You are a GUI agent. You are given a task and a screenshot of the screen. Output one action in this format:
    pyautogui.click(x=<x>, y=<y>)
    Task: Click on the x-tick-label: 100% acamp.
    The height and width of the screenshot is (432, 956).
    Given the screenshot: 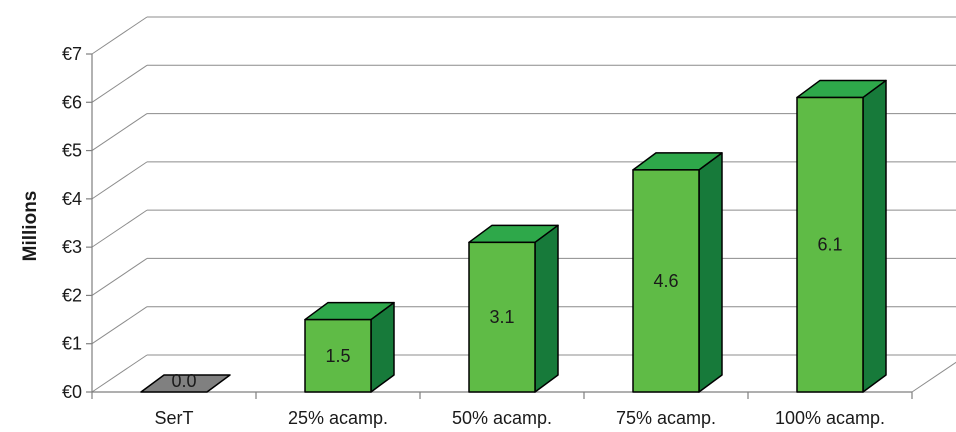 What is the action you would take?
    pyautogui.click(x=830, y=418)
    